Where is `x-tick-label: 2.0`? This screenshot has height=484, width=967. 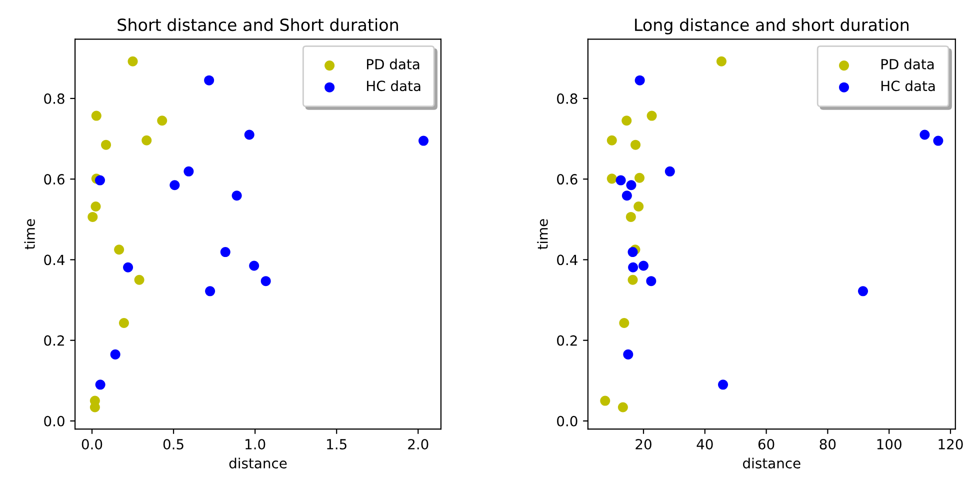 x-tick-label: 2.0 is located at coordinates (418, 444).